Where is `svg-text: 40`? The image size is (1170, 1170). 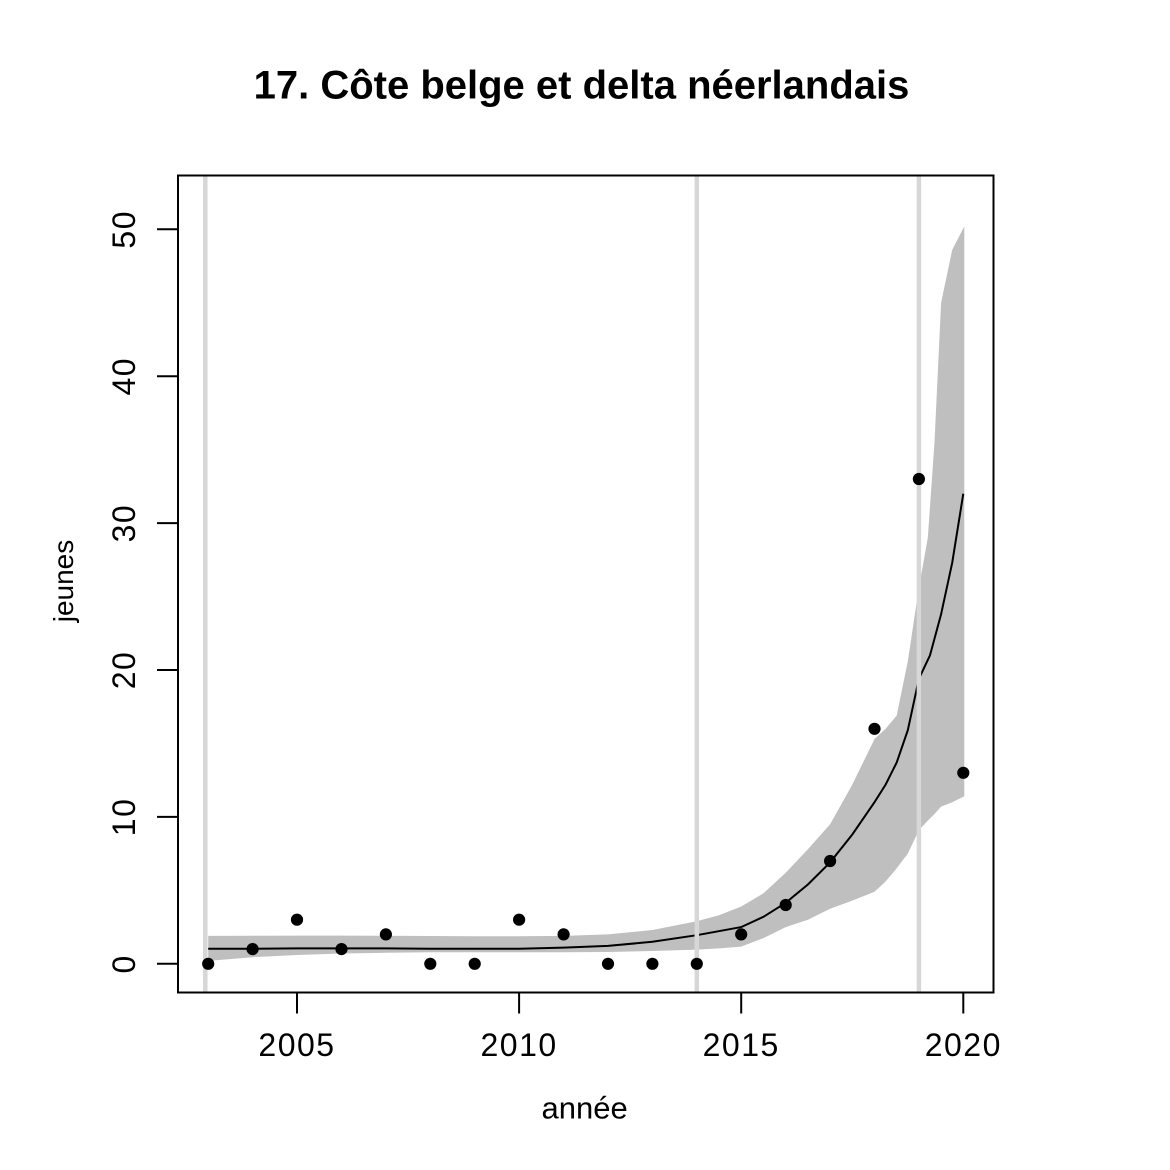
svg-text: 40 is located at coordinates (124, 376).